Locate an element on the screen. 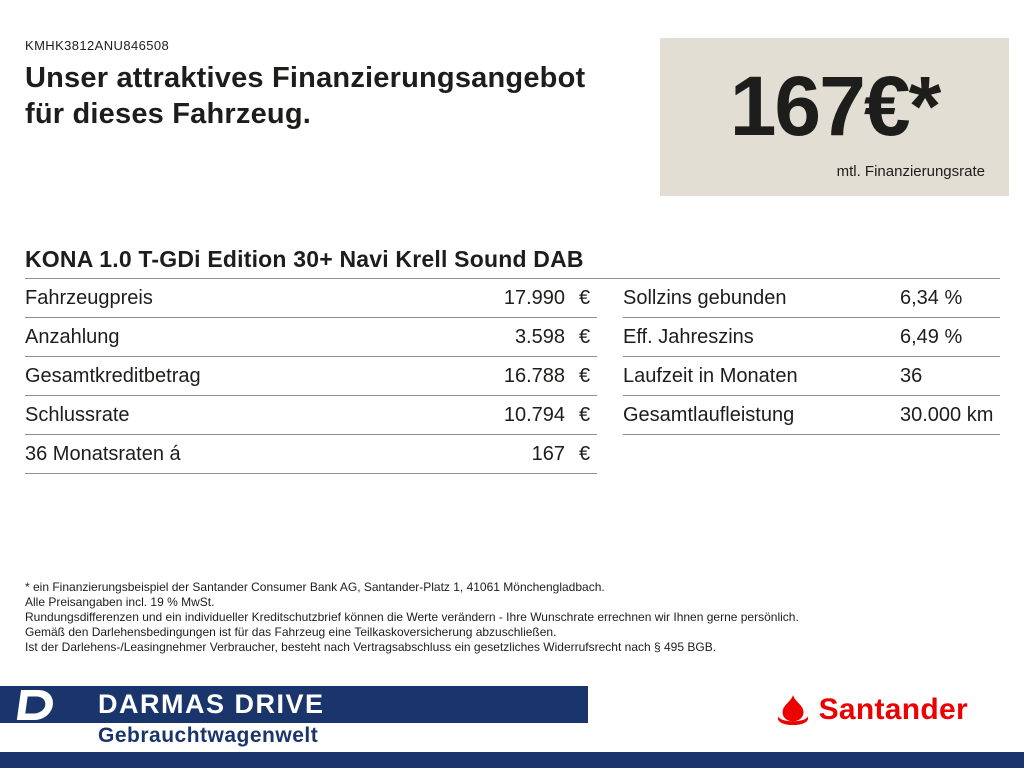 The height and width of the screenshot is (768, 1024). finance-row-gesamtkreditbetrag: Gesamtkreditbetrag 16.788 € is located at coordinates (311, 376).